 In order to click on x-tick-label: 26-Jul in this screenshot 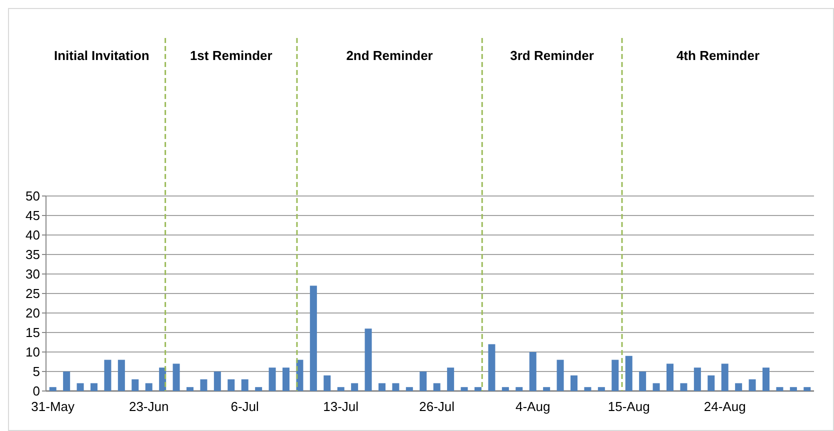, I will do `click(437, 406)`.